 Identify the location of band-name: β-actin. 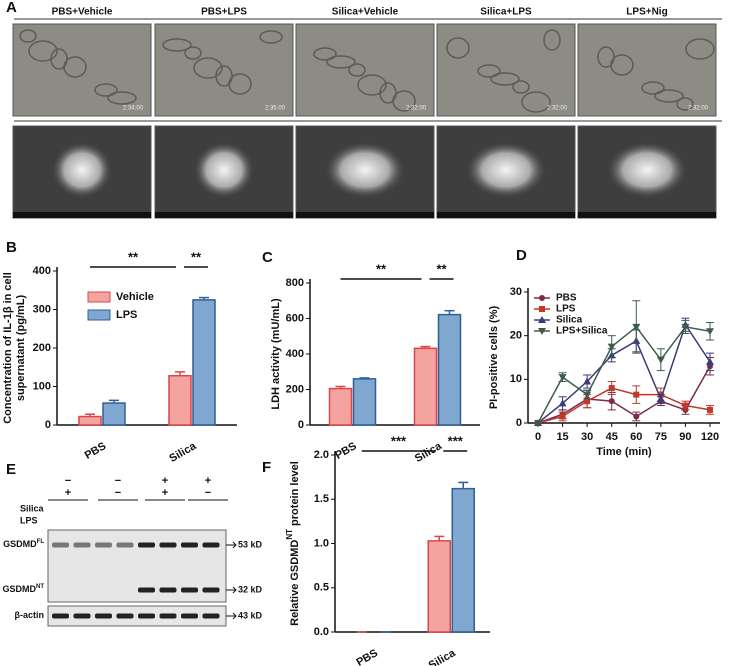
(30, 615).